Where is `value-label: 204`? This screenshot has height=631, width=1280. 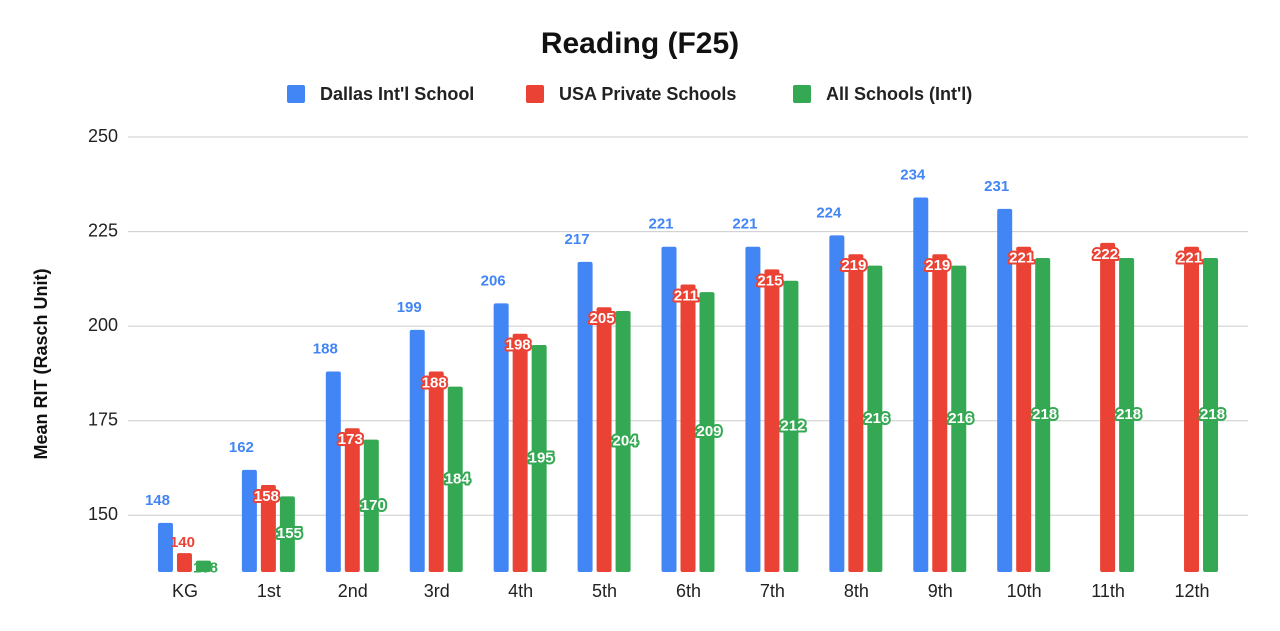 value-label: 204 is located at coordinates (626, 440).